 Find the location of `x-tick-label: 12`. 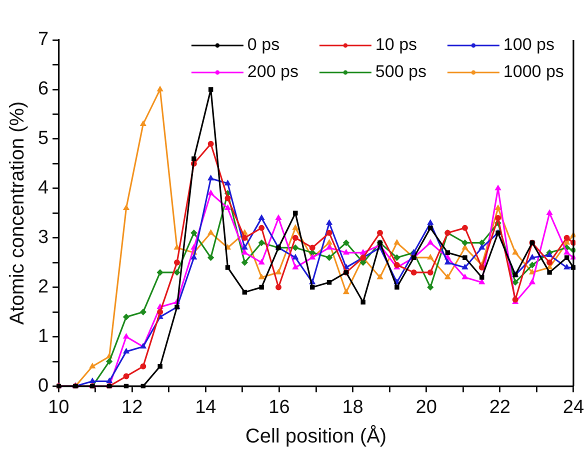

x-tick-label: 12 is located at coordinates (132, 407).